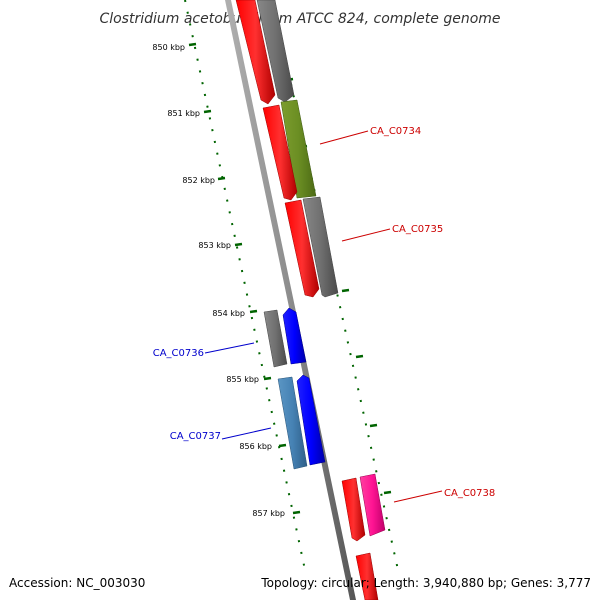  Describe the element at coordinates (292, 423) in the screenshot. I see `gene-feature-steelblue` at that location.